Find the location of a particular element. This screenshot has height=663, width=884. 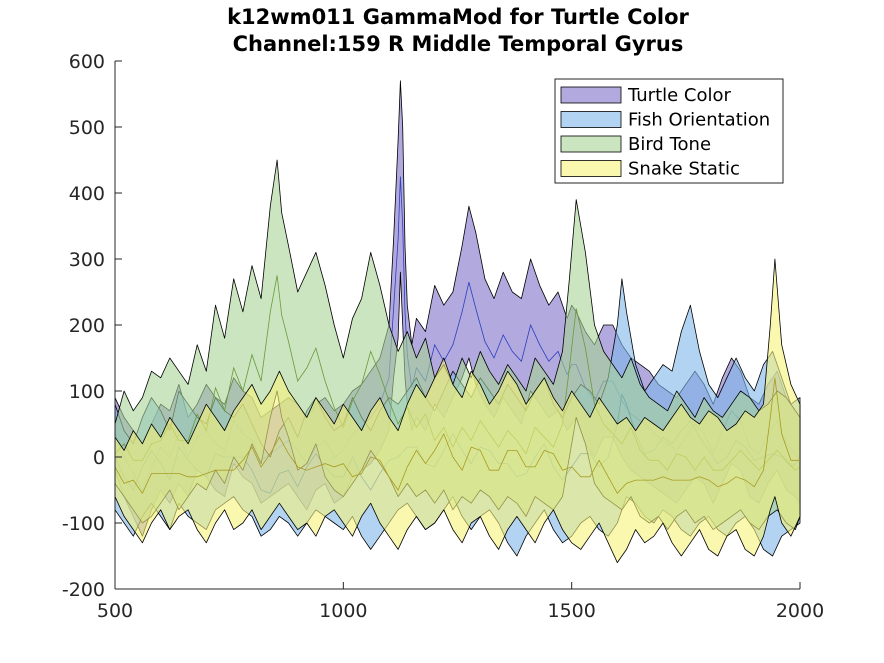

y-tick-label: 500 is located at coordinates (87, 128).